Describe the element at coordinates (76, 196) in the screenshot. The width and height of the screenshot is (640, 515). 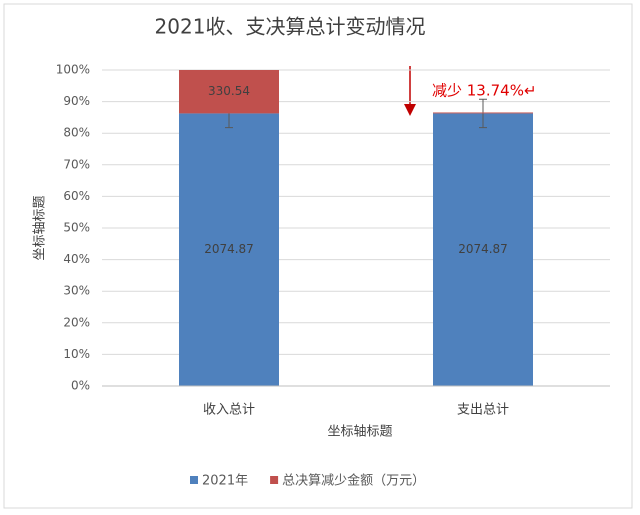
I see `y-tick-label: 60%` at that location.